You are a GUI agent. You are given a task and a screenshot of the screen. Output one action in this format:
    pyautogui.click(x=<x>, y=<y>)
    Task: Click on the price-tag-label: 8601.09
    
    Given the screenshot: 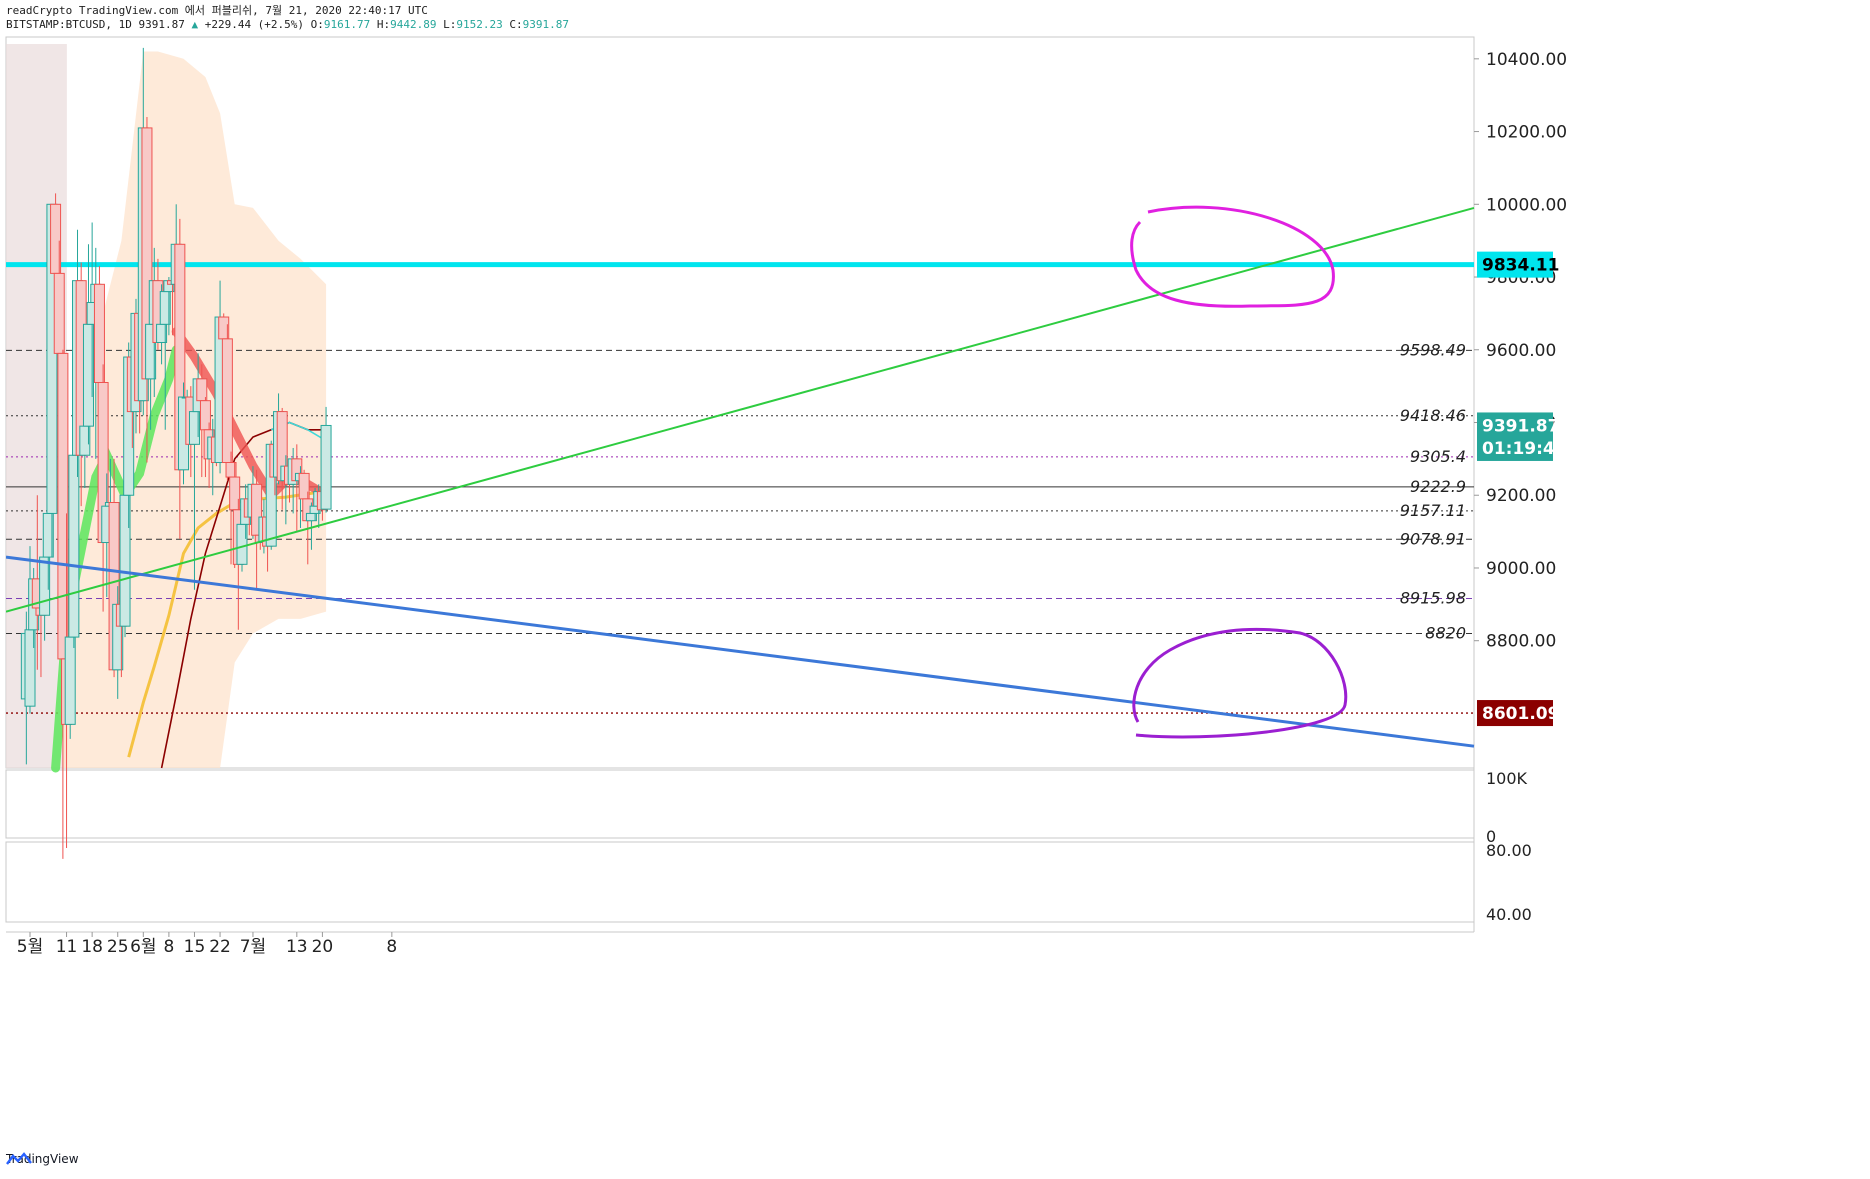 What is the action you would take?
    pyautogui.click(x=1520, y=714)
    